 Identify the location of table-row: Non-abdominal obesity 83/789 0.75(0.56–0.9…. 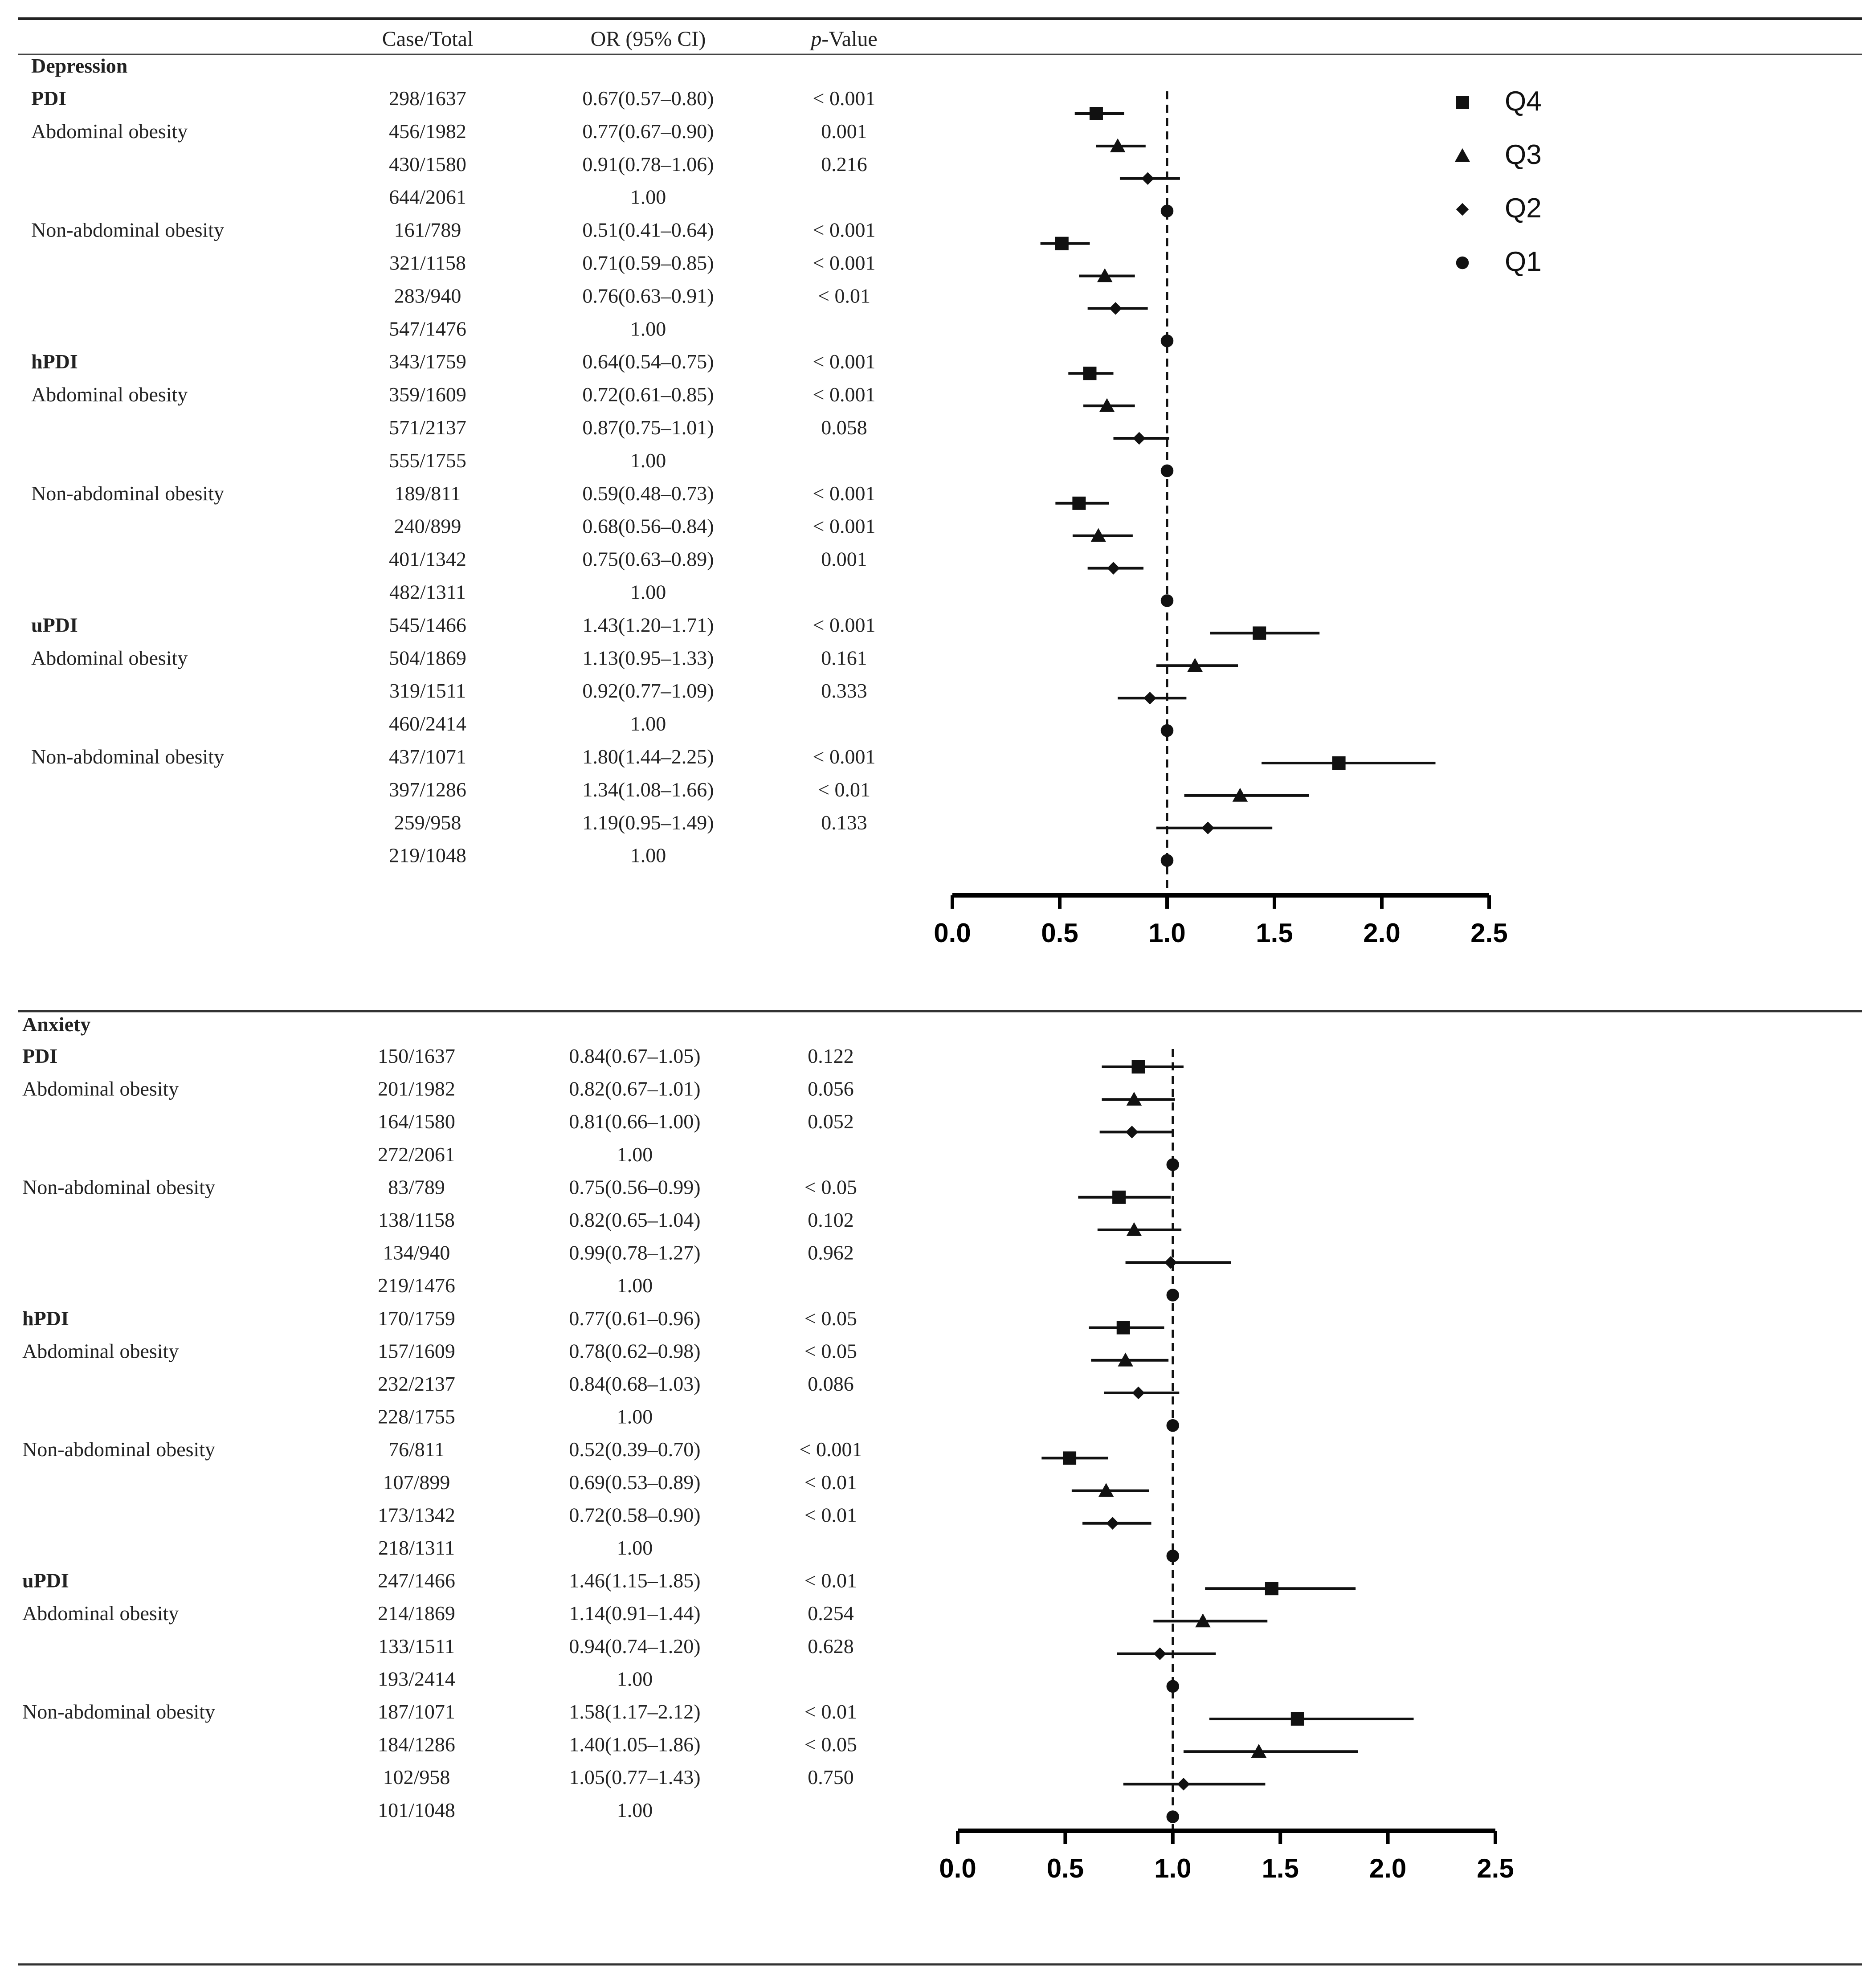
(439, 1187).